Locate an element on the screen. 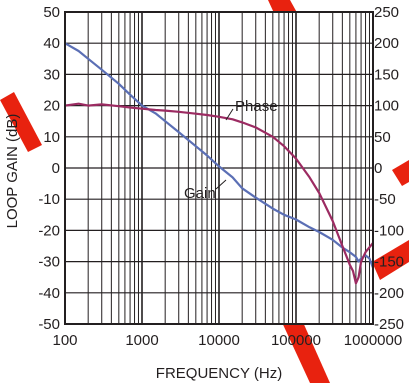  x-tick-label: 100 is located at coordinates (64, 340).